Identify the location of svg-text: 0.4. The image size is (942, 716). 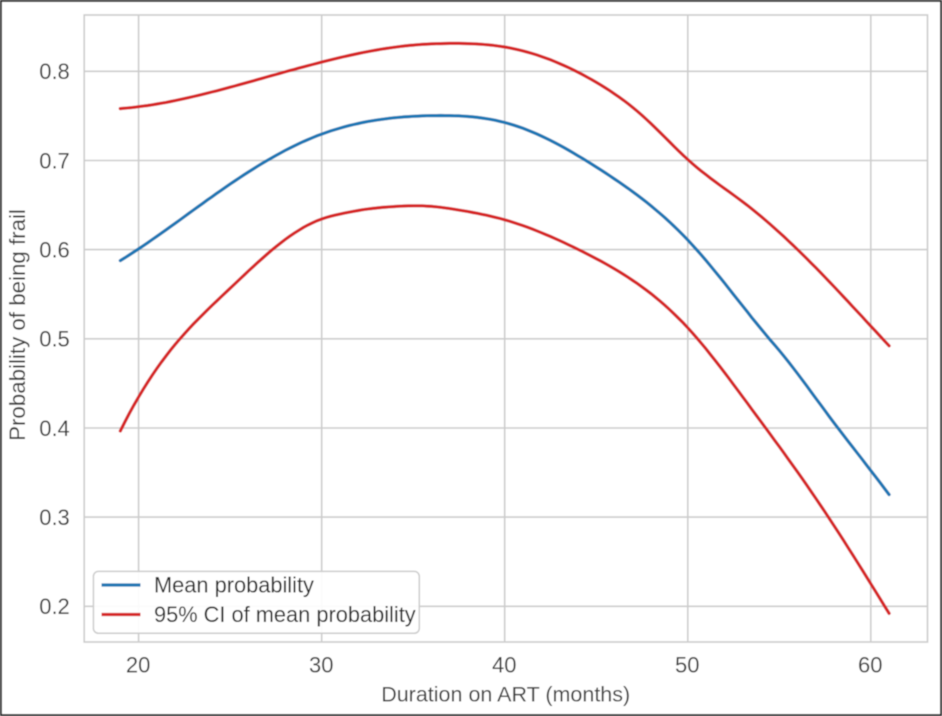
(54, 428).